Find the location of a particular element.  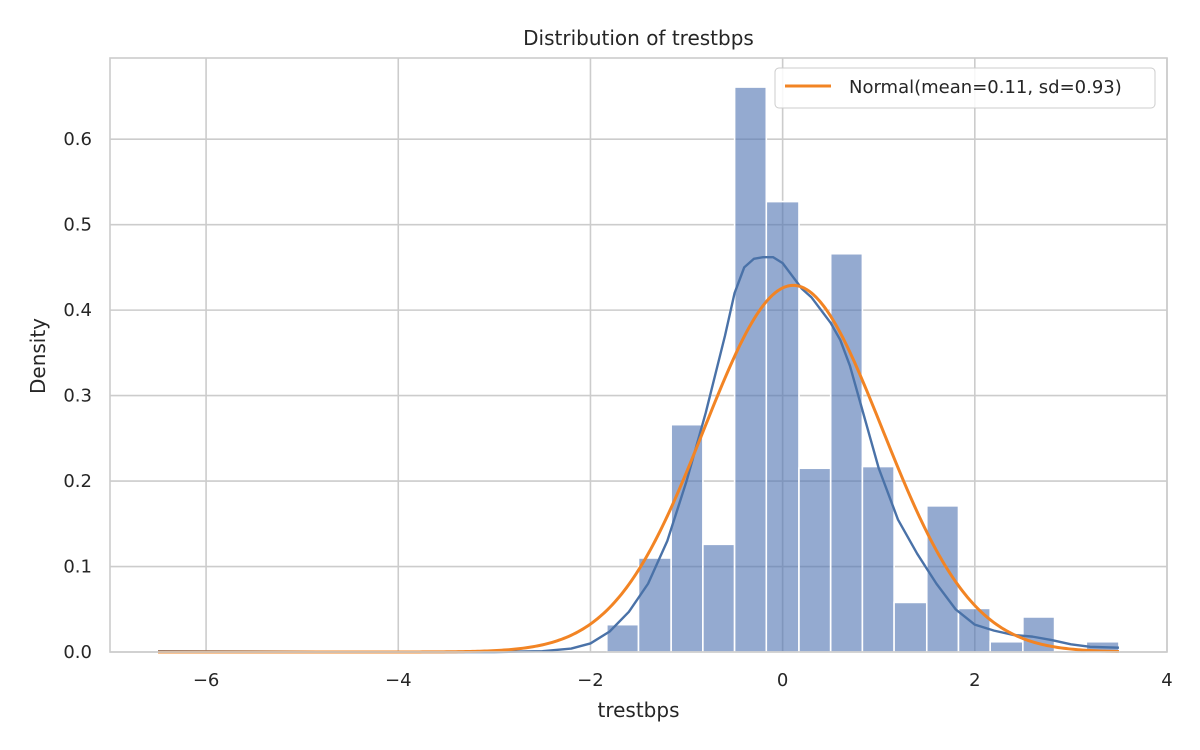

x-tick-label: −2 is located at coordinates (590, 680).